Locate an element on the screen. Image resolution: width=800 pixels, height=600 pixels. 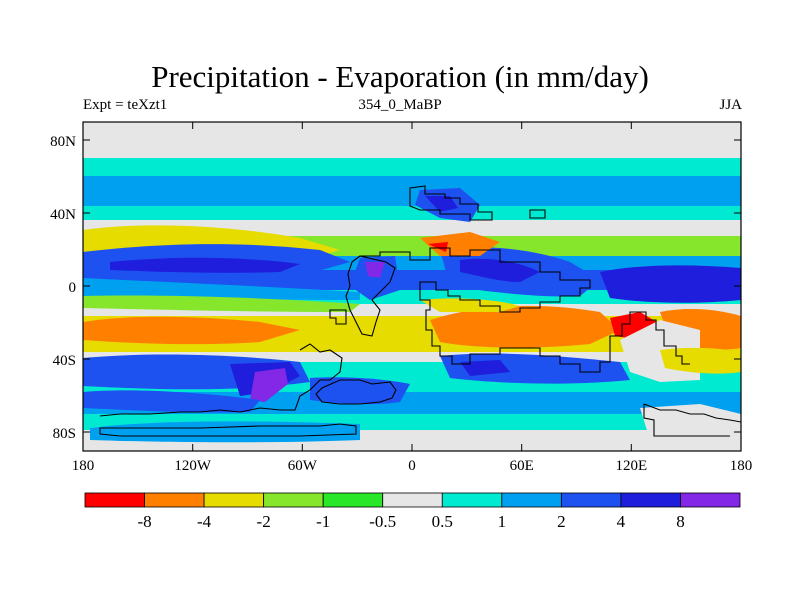
lon-tick-label: 60E is located at coordinates (522, 466).